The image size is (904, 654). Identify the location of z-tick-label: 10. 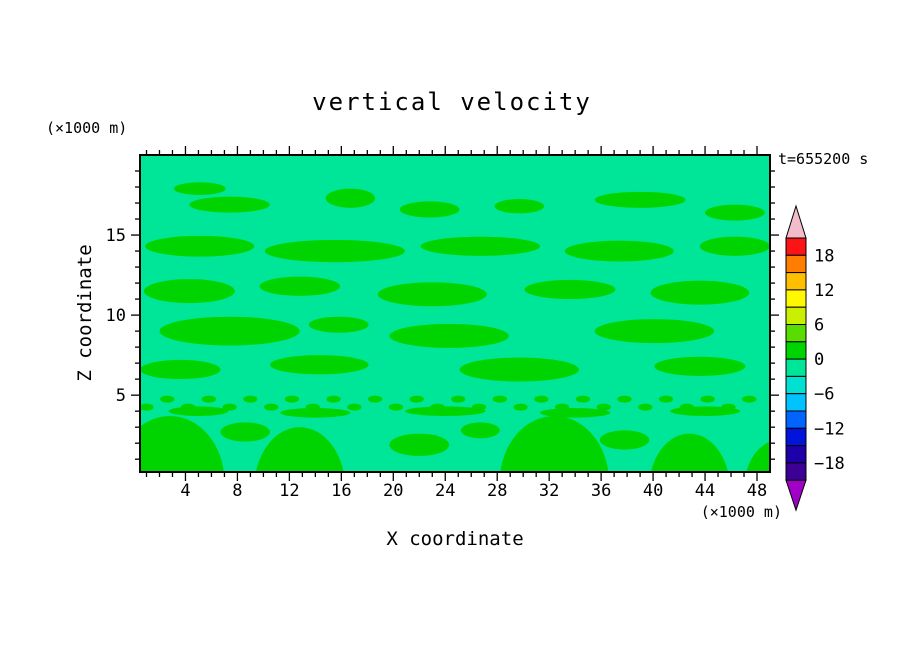
(116, 316).